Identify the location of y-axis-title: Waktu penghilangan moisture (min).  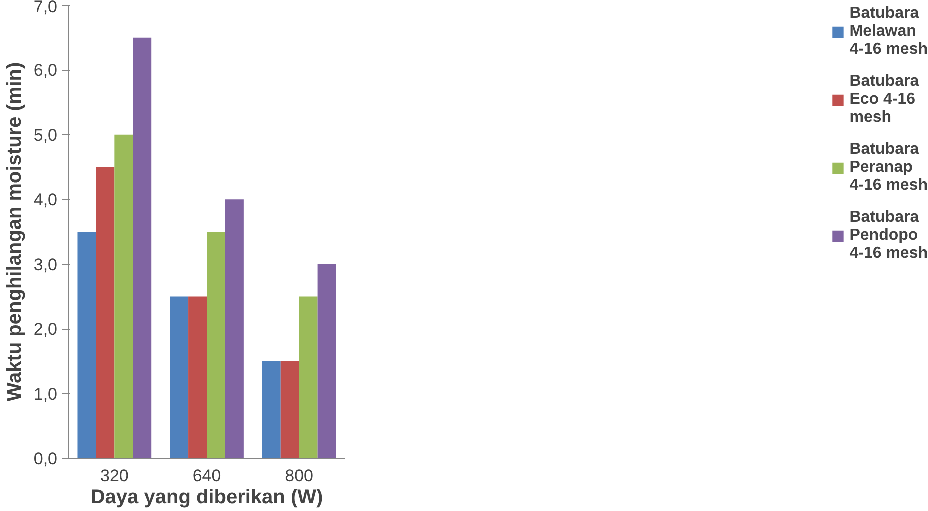
(15, 232).